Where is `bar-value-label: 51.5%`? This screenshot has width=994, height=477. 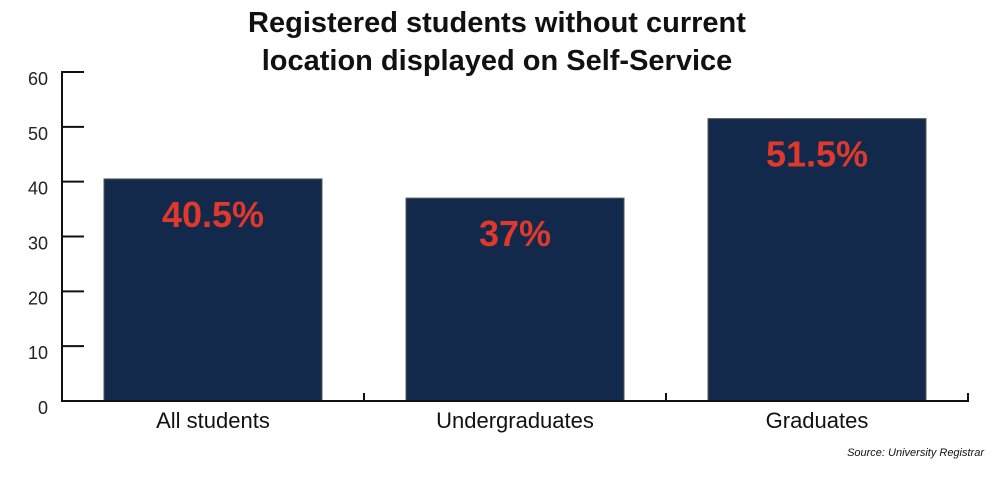 bar-value-label: 51.5% is located at coordinates (817, 154).